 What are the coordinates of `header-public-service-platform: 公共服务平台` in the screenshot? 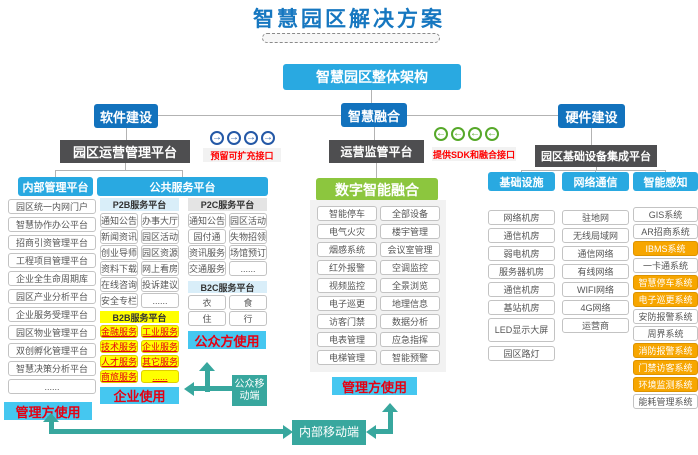 It's located at (182, 186).